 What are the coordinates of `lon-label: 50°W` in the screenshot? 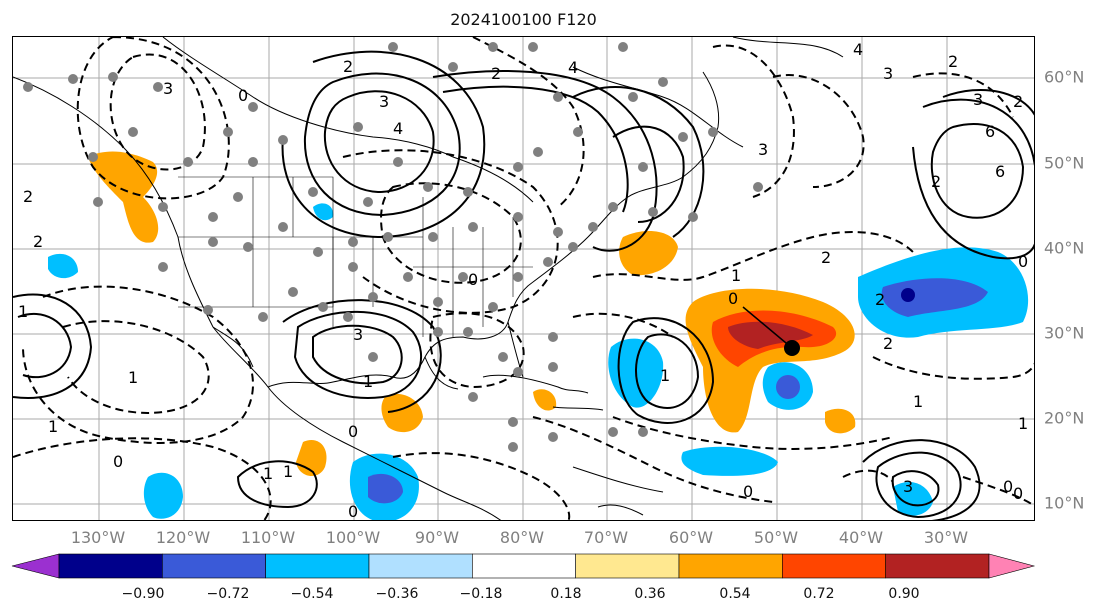 It's located at (776, 537).